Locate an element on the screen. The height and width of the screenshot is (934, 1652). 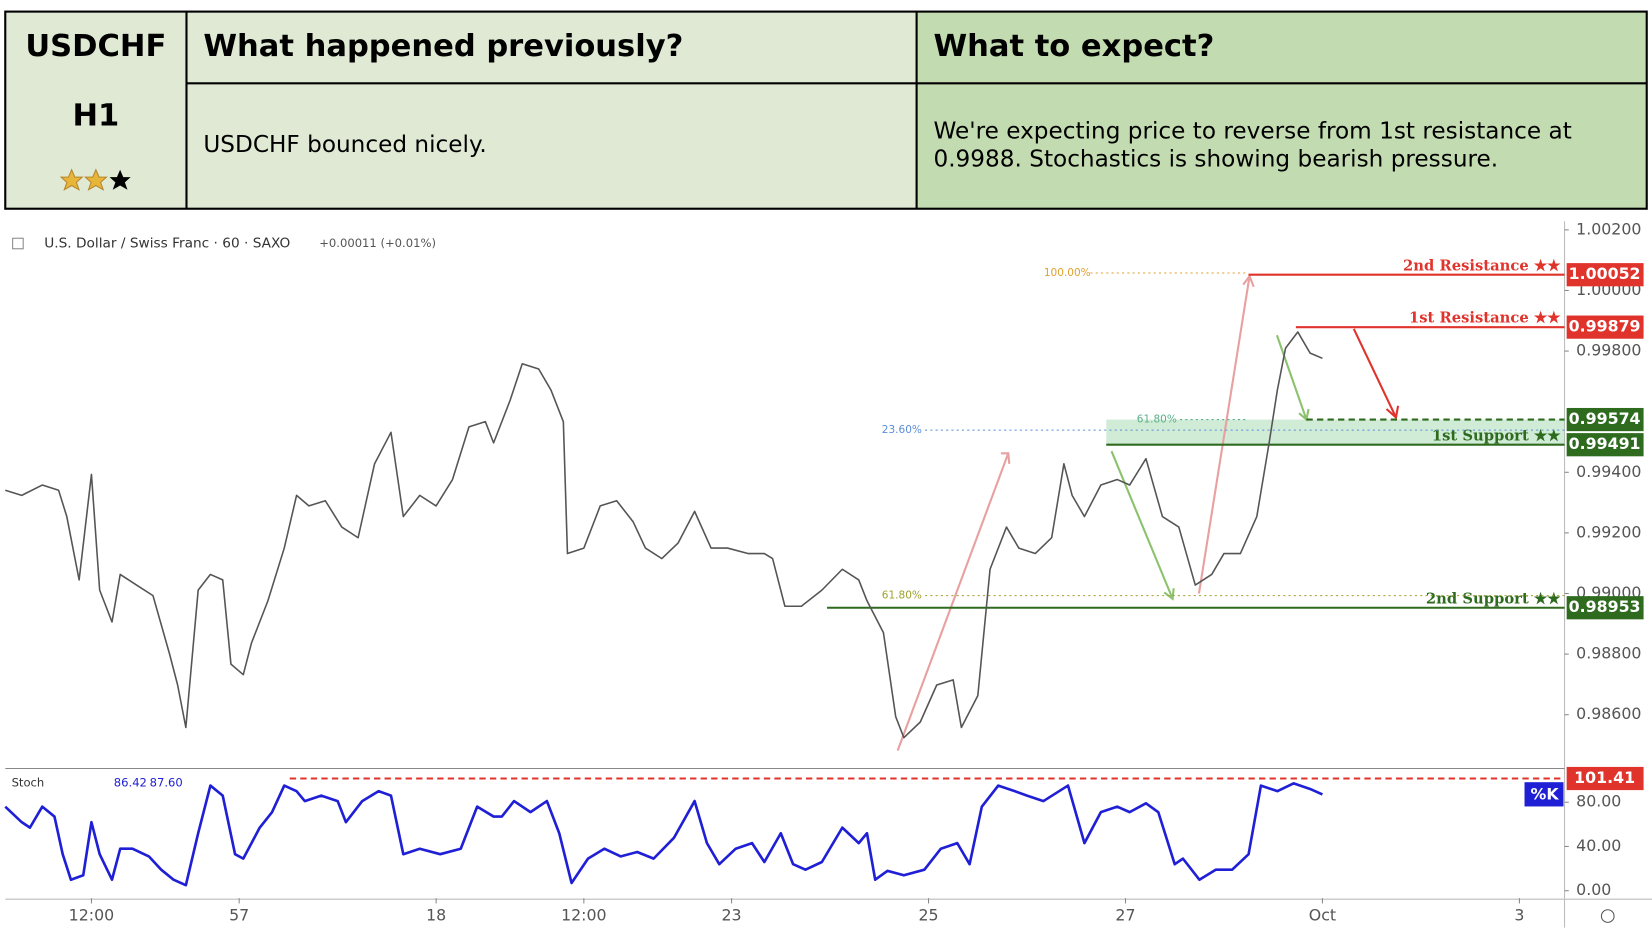
previous-text: USDCHF bounced nicely. is located at coordinates (344, 144).